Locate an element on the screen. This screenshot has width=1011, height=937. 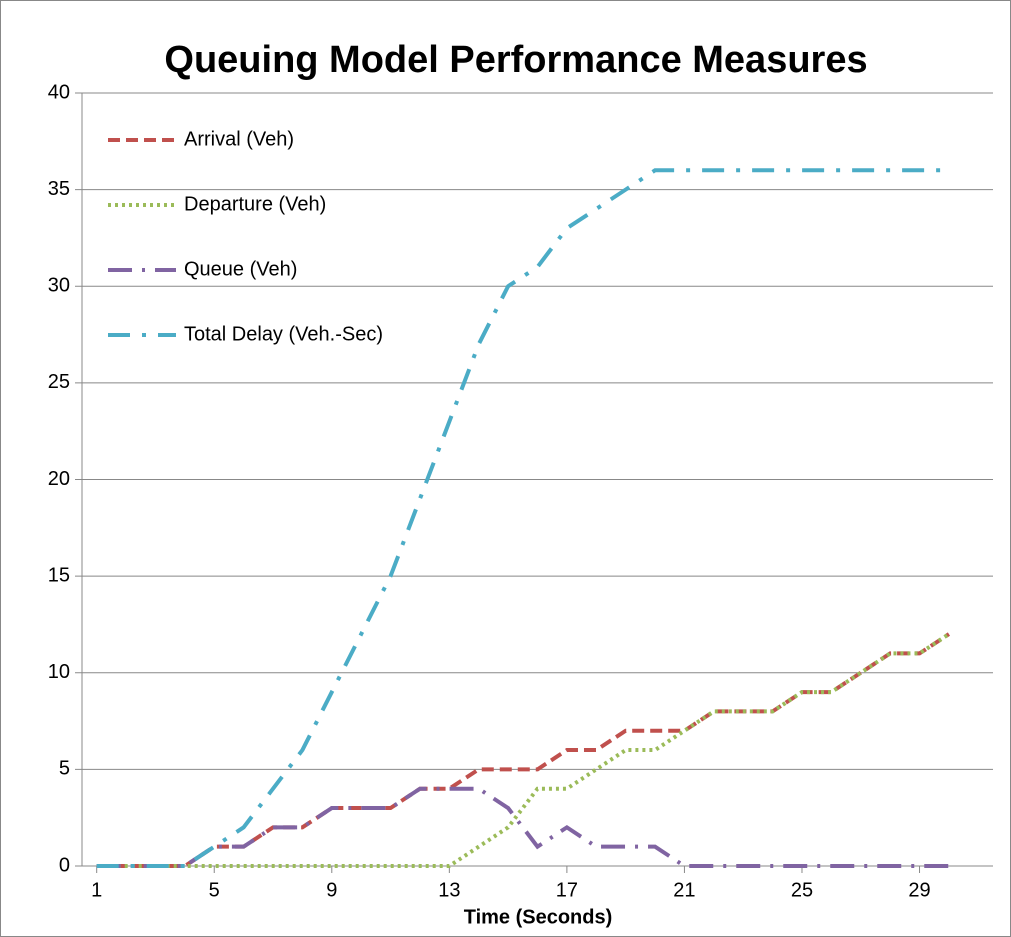
x-tick-label: 25 is located at coordinates (802, 890).